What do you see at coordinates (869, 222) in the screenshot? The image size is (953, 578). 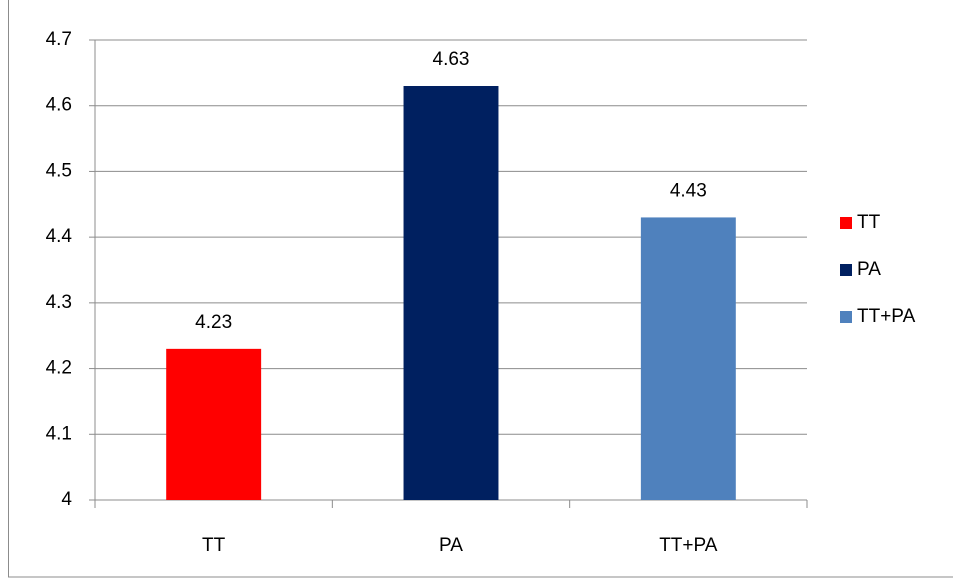 I see `legend-label: TT` at bounding box center [869, 222].